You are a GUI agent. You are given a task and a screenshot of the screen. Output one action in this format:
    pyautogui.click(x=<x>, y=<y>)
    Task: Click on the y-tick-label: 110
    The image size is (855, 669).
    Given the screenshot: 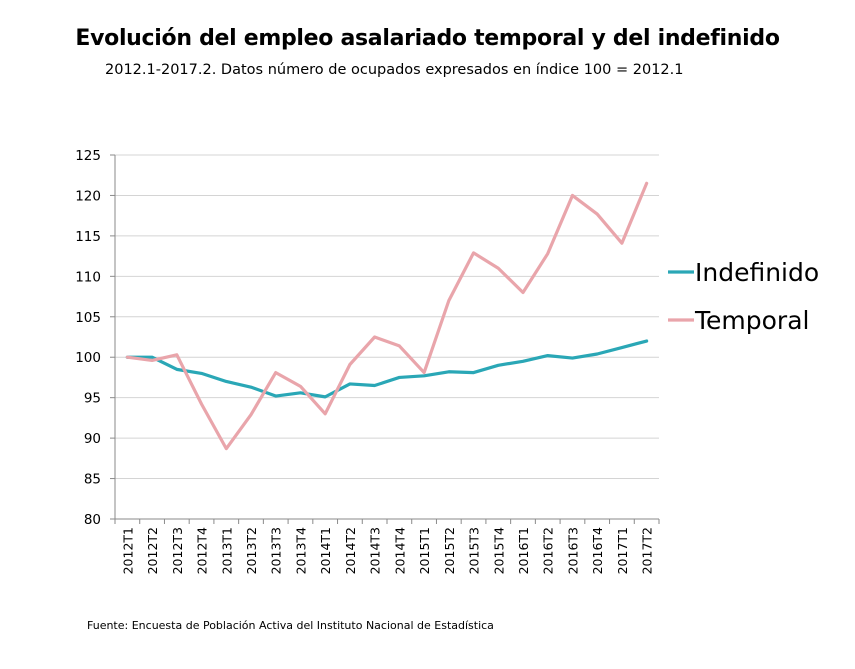 What is the action you would take?
    pyautogui.click(x=88, y=277)
    